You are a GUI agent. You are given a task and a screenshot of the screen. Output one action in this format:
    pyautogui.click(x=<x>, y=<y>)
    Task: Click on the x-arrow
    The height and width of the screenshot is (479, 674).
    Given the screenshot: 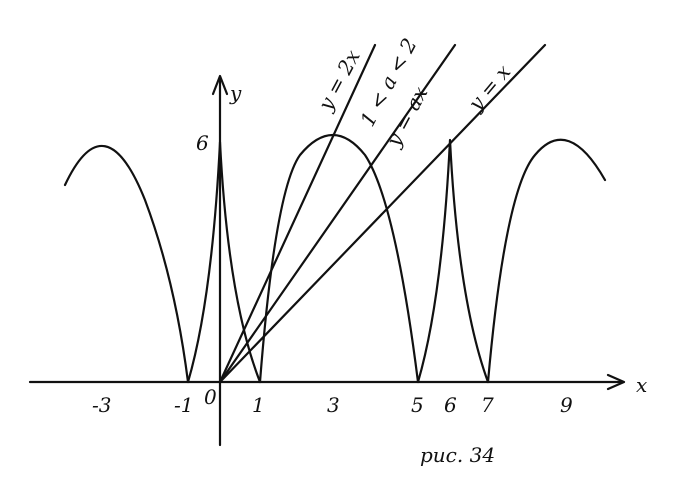 What is the action you would take?
    pyautogui.click(x=616, y=382)
    